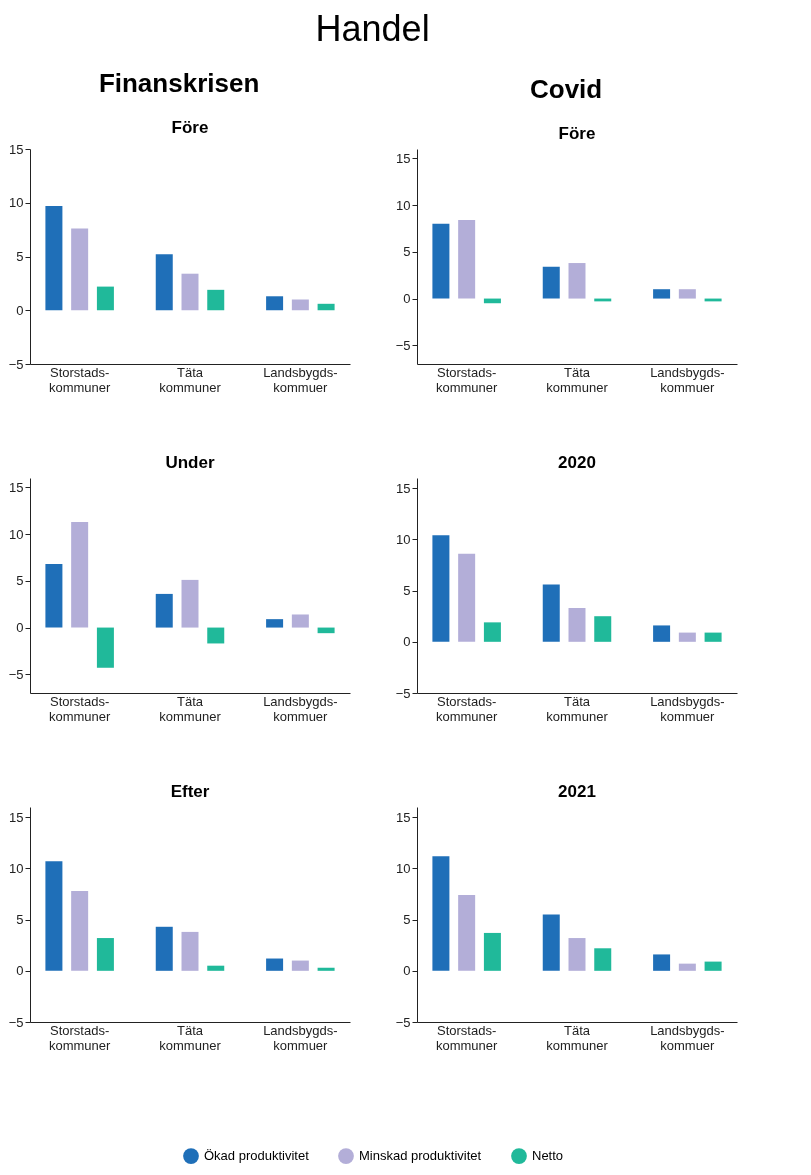  What do you see at coordinates (420, 1156) in the screenshot?
I see `legend-label: Minskad produktivitet` at bounding box center [420, 1156].